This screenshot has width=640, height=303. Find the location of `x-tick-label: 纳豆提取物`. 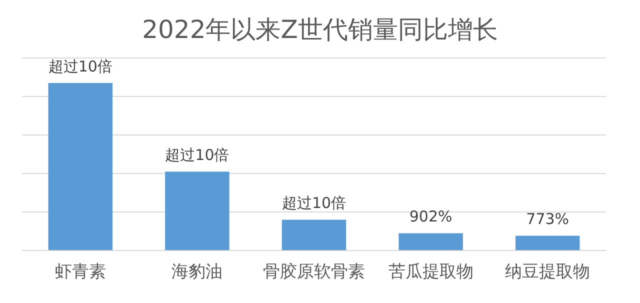

x-tick-label: 纳豆提取物 is located at coordinates (547, 272).